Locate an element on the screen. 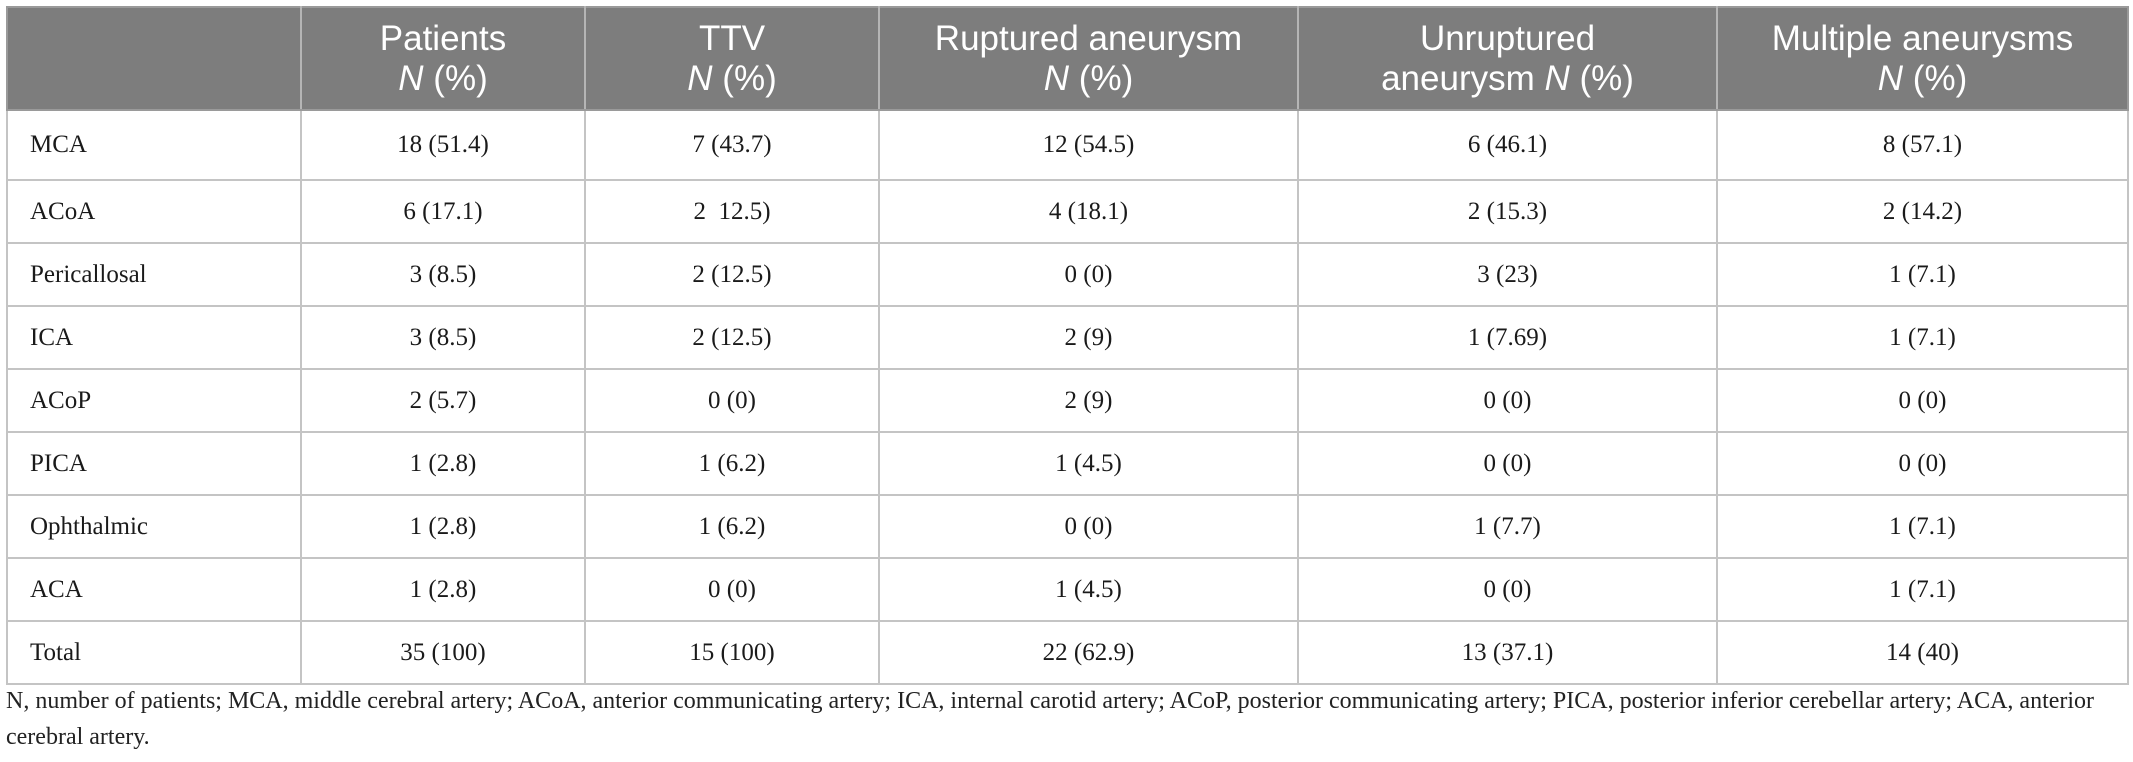 The width and height of the screenshot is (2133, 762). table-cell: 2 (15.3) is located at coordinates (1507, 211).